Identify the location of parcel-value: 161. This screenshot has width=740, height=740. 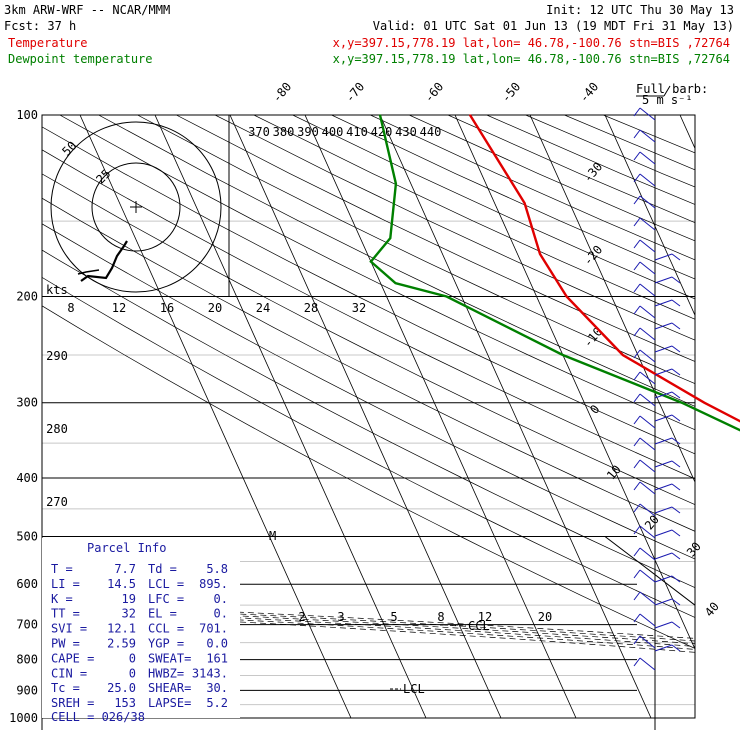
(217, 658).